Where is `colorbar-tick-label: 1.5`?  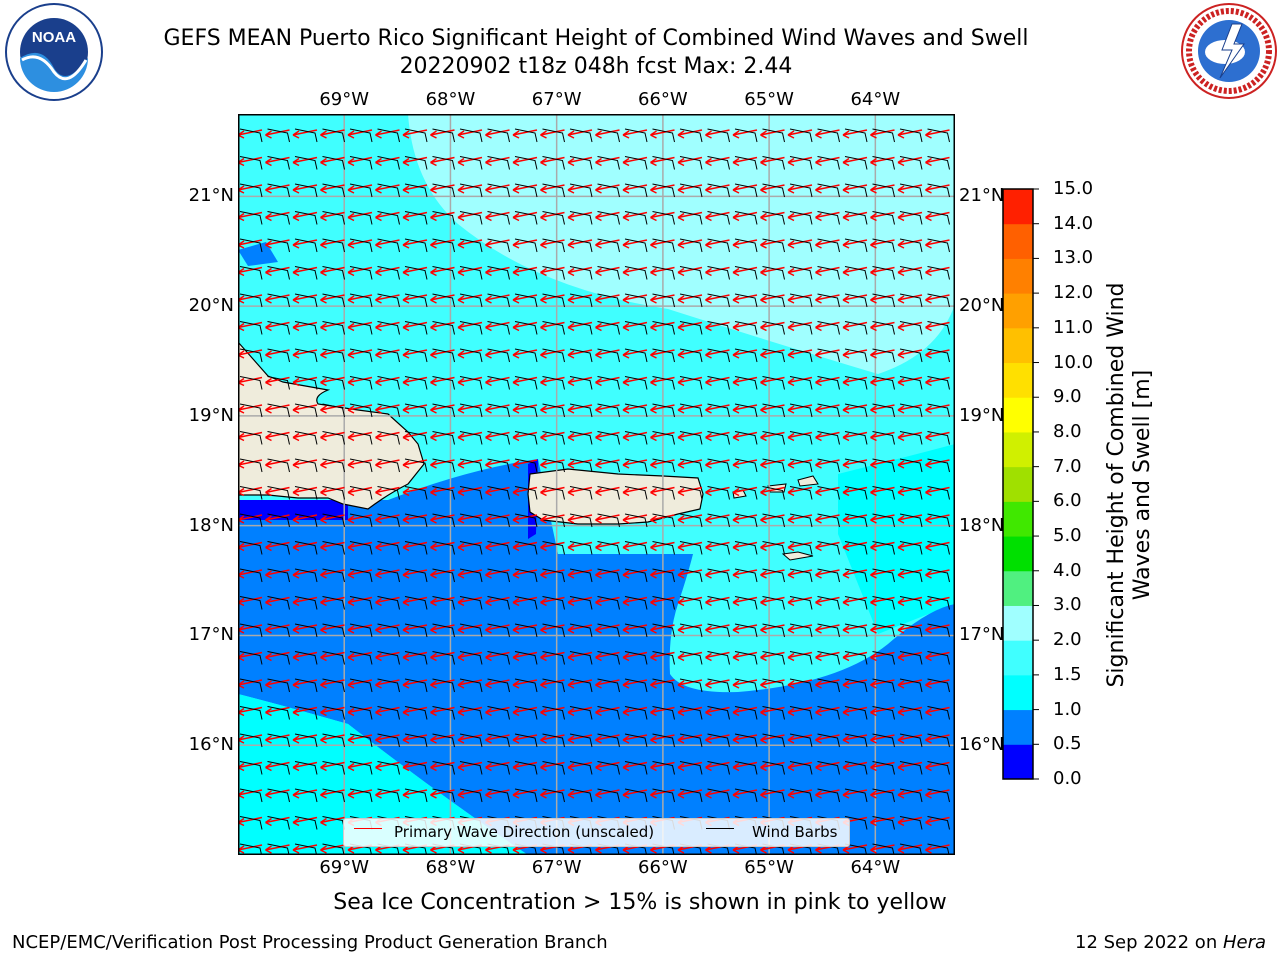 colorbar-tick-label: 1.5 is located at coordinates (1067, 674).